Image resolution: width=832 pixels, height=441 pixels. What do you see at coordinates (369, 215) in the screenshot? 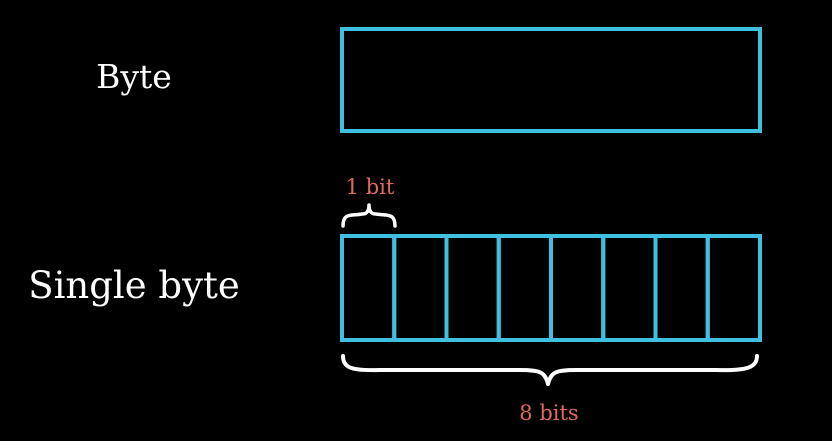
I see `one-bit-brace` at bounding box center [369, 215].